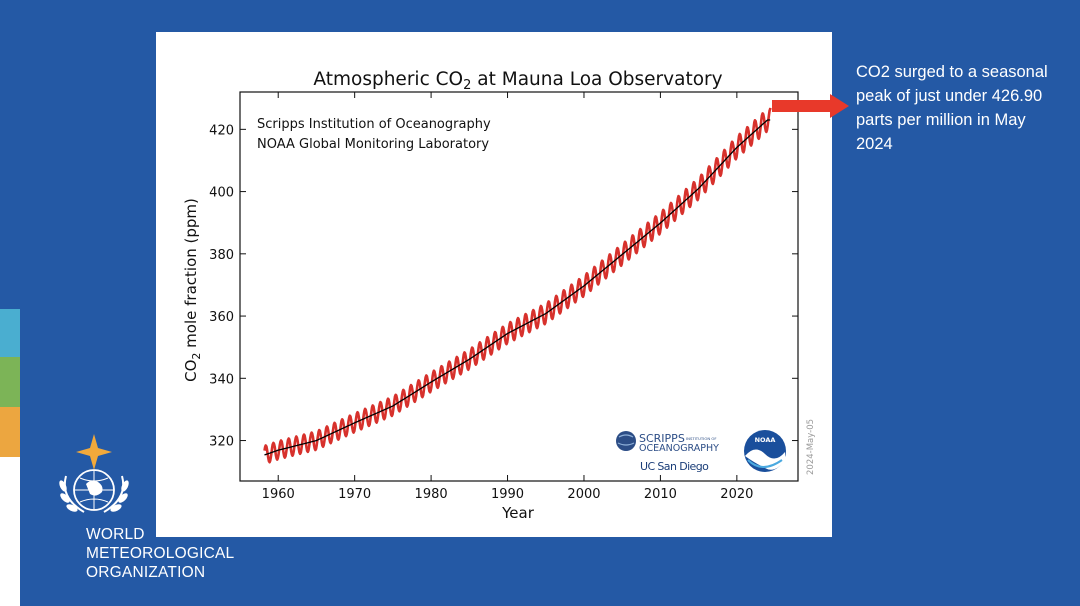 The height and width of the screenshot is (606, 1080). I want to click on scripps-globe-icon, so click(626, 441).